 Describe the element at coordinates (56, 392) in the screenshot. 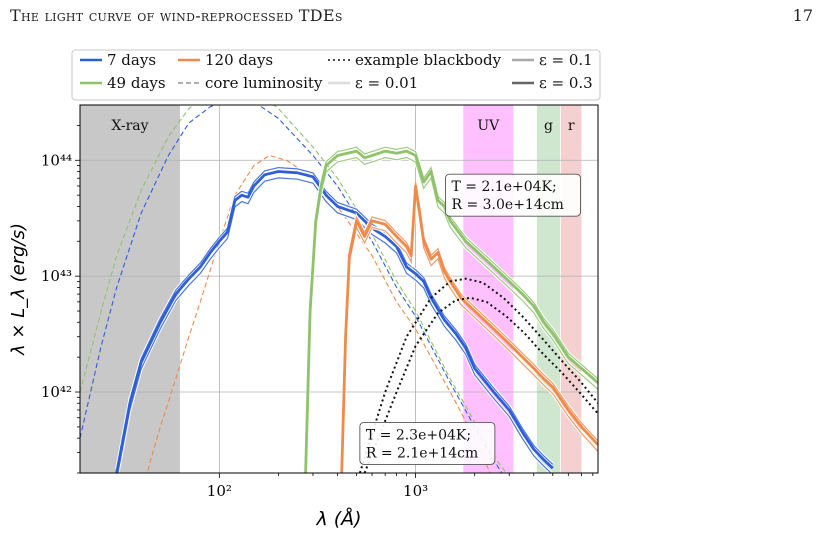

I see `y-tick-label: 10⁴²` at that location.